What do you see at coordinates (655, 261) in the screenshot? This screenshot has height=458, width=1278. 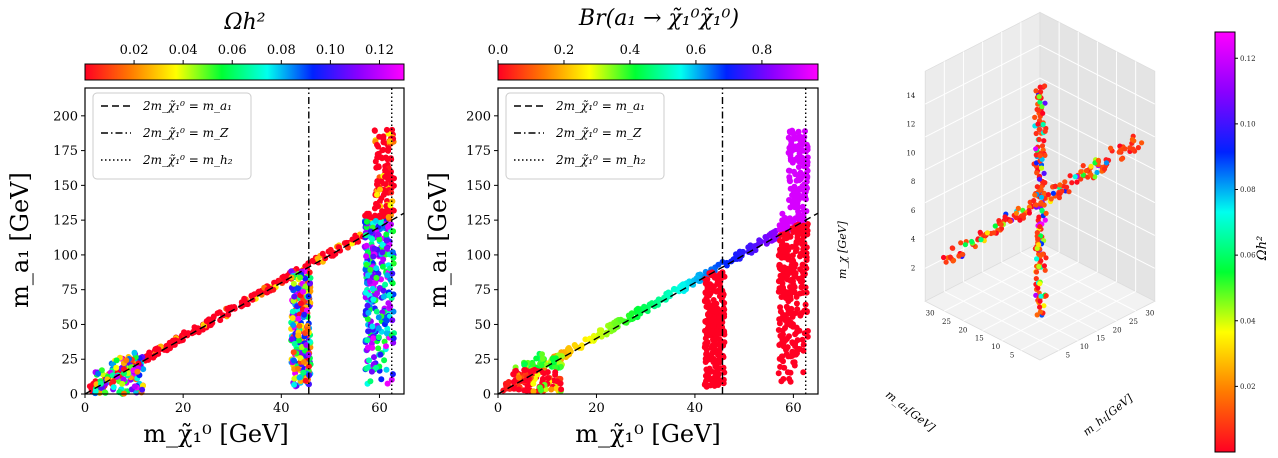 I see `panel-2-points` at bounding box center [655, 261].